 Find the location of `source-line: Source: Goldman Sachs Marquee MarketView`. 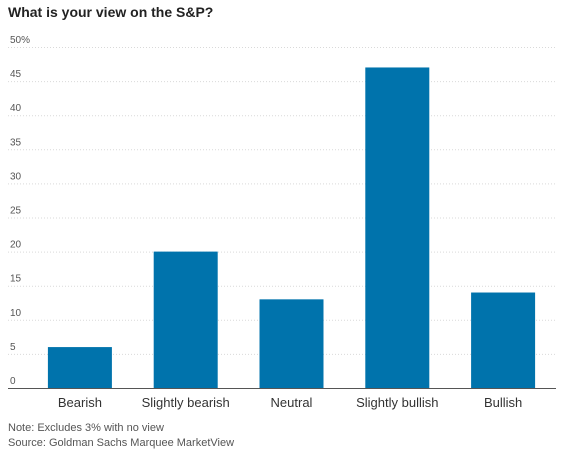

source-line: Source: Goldman Sachs Marquee MarketView is located at coordinates (121, 443).